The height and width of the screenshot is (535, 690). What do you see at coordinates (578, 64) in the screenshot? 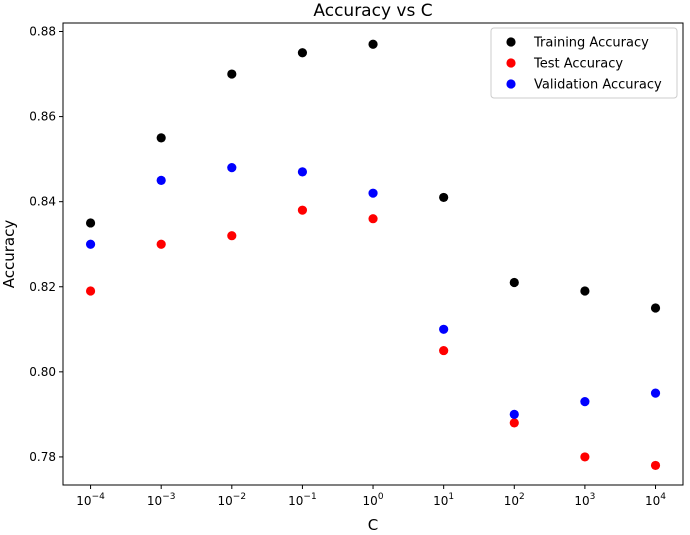
I see `legend-entry: Test Accuracy` at bounding box center [578, 64].